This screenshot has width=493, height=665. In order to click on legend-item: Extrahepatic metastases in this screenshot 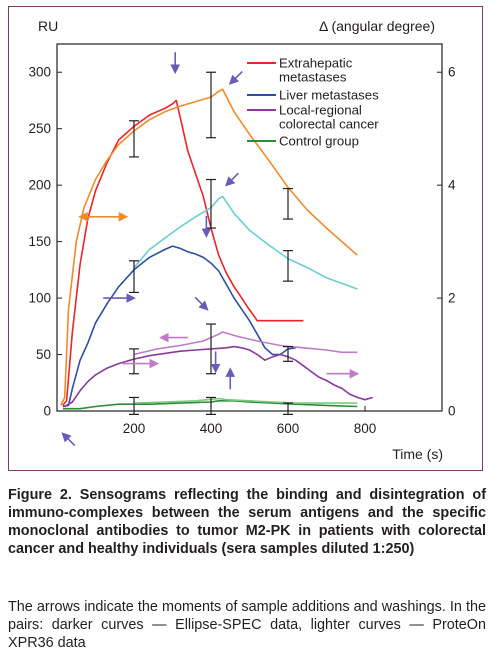, I will do `click(300, 70)`.